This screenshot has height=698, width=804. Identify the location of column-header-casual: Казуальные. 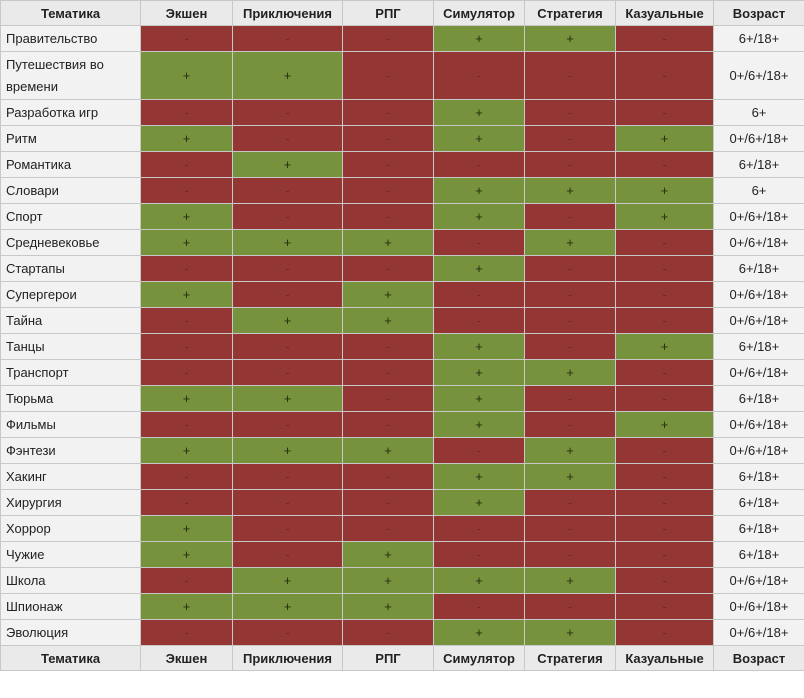
(664, 13).